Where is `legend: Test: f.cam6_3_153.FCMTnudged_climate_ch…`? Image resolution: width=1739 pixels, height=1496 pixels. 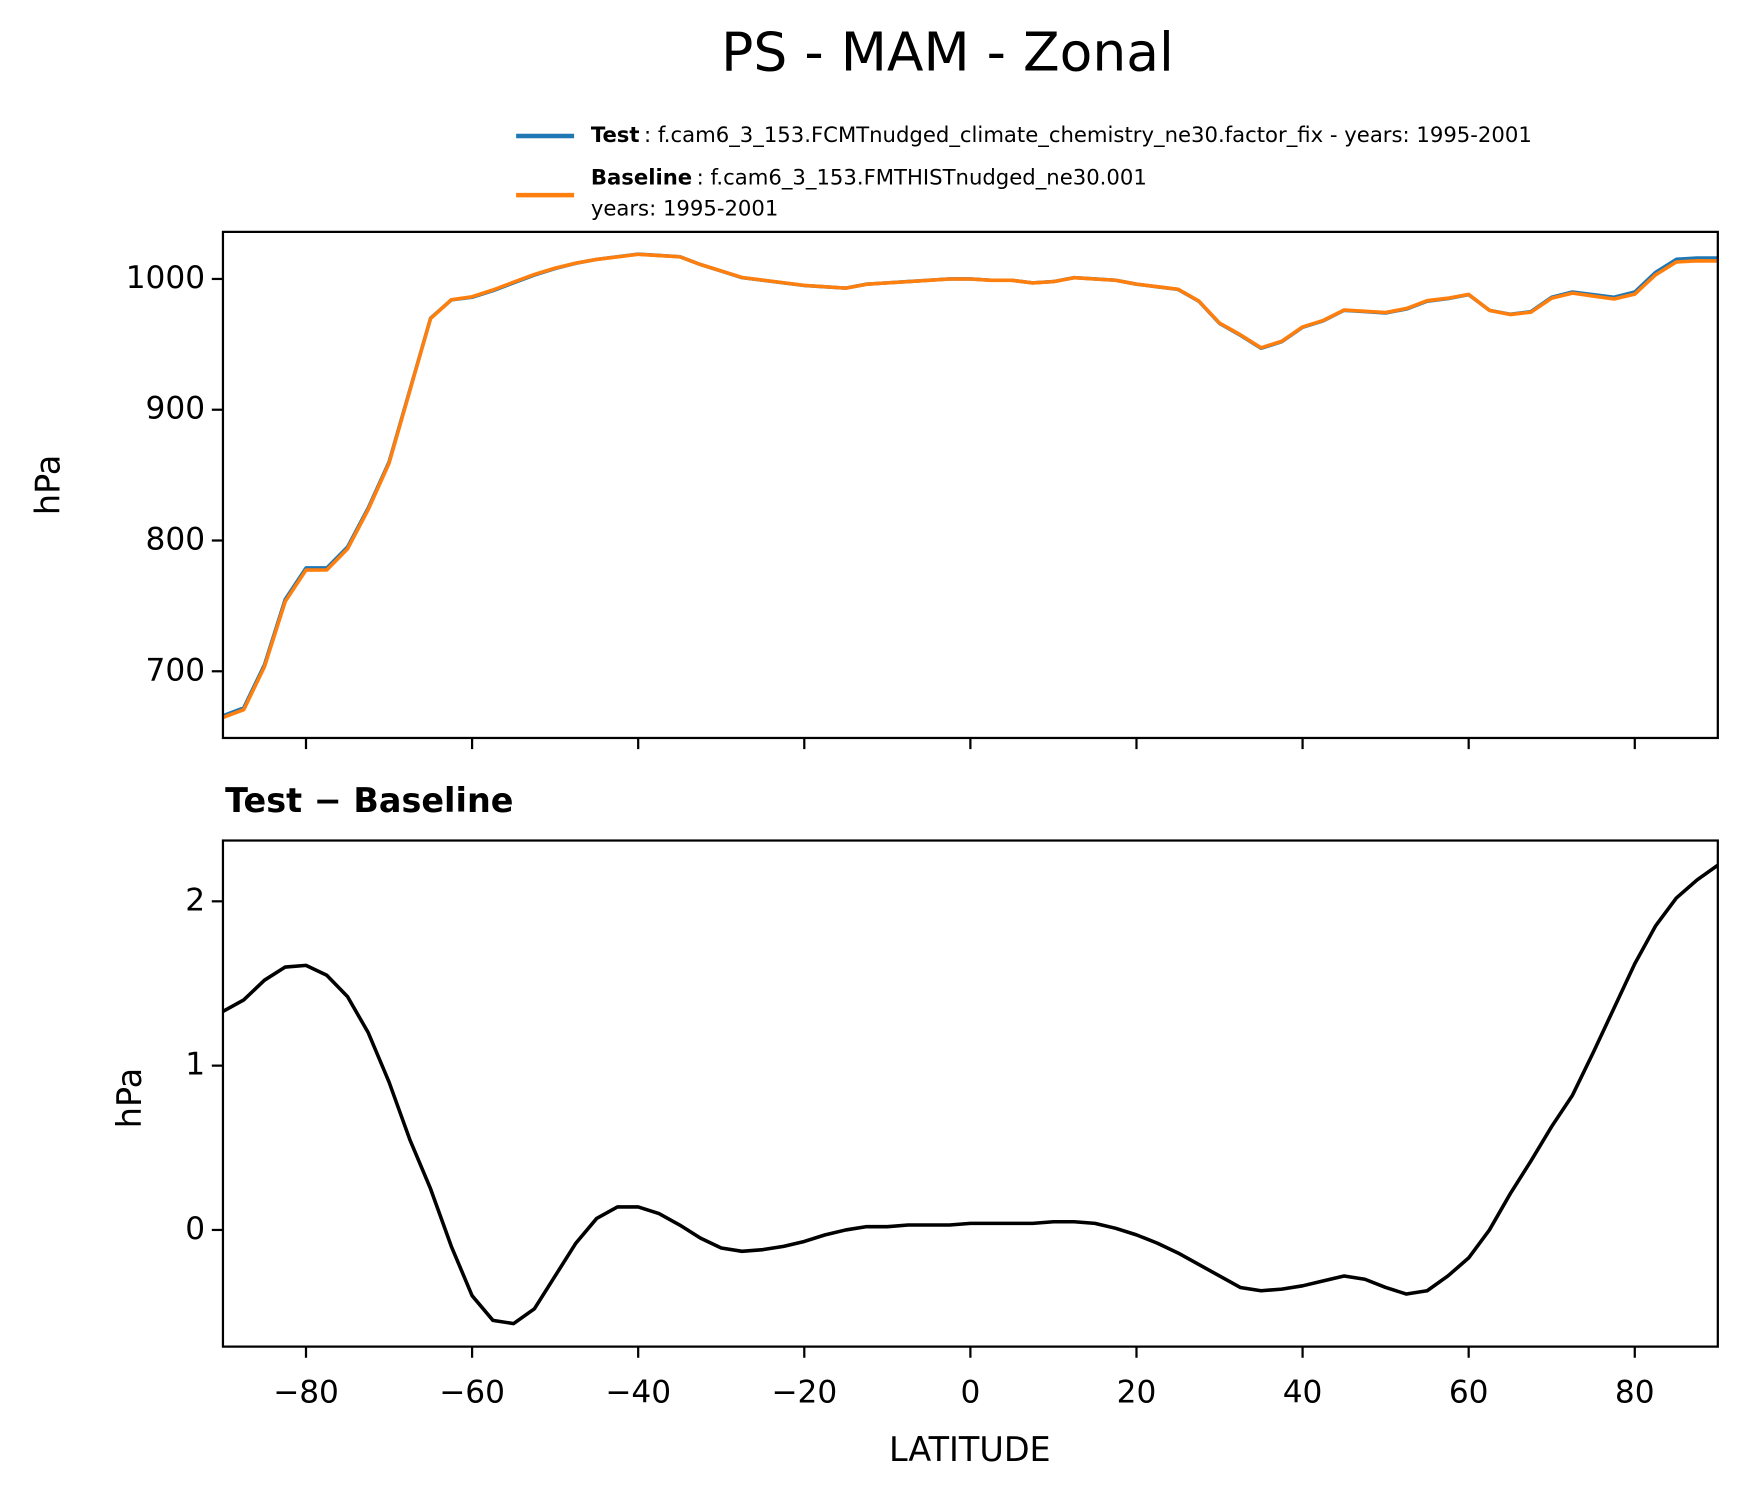
legend: Test: f.cam6_3_153.FCMTnudged_climate_ch… is located at coordinates (1024, 171).